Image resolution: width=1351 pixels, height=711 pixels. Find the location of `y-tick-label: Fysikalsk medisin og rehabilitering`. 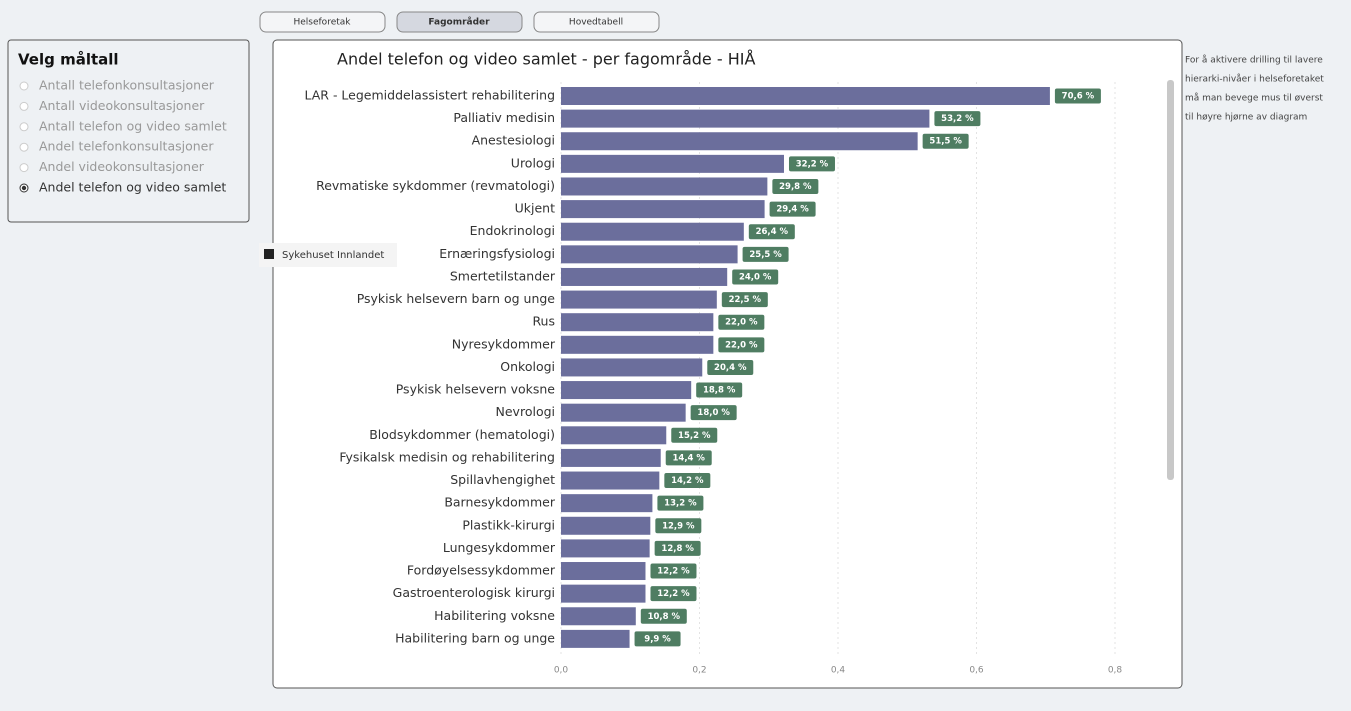

y-tick-label: Fysikalsk medisin og rehabilitering is located at coordinates (447, 456).